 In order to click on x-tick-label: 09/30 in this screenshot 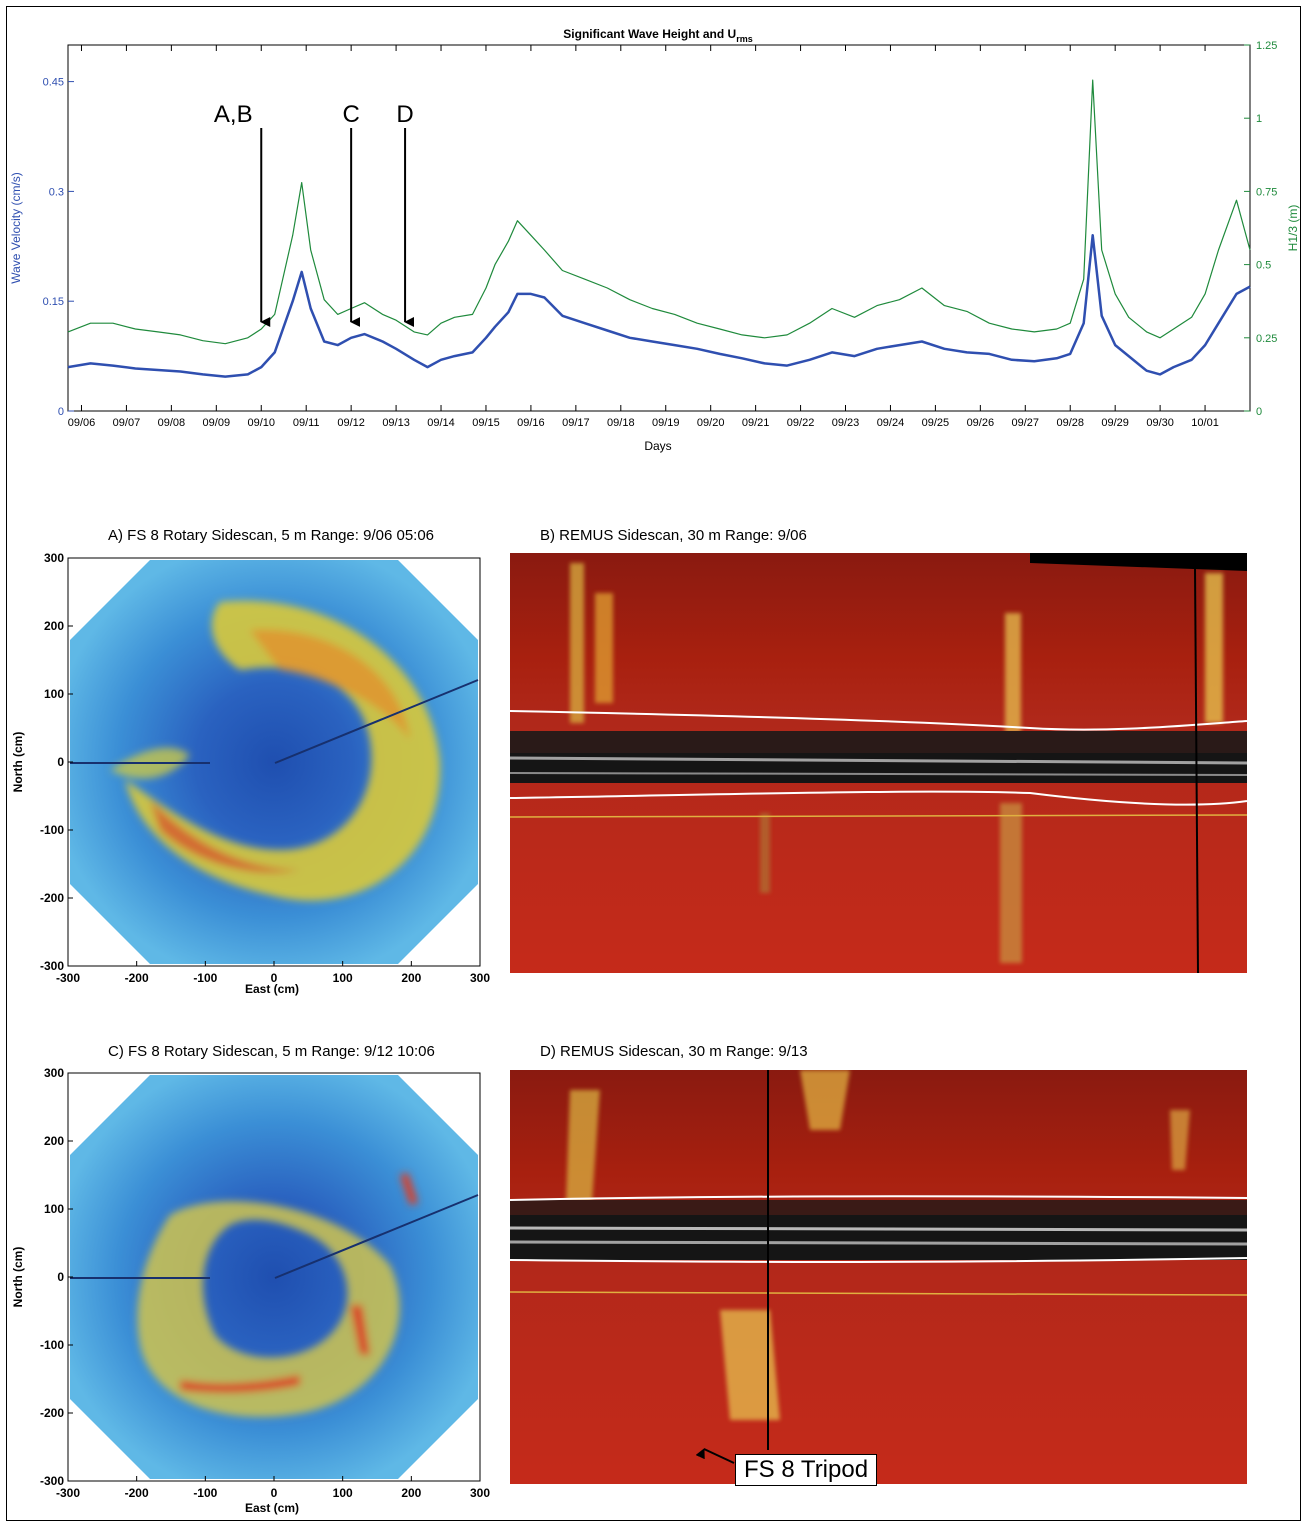, I will do `click(1160, 423)`.